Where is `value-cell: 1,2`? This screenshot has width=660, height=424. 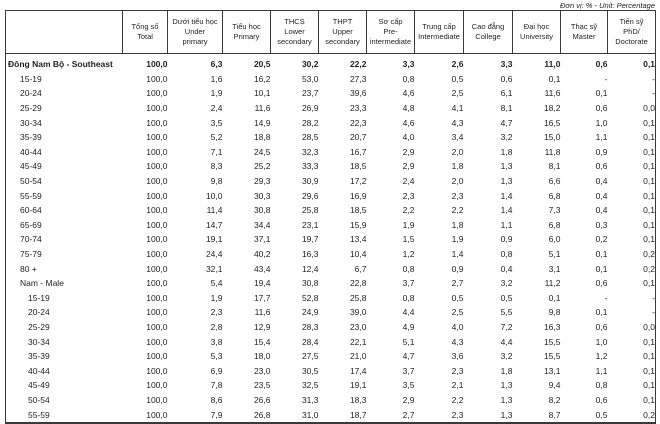 value-cell: 1,2 is located at coordinates (601, 356).